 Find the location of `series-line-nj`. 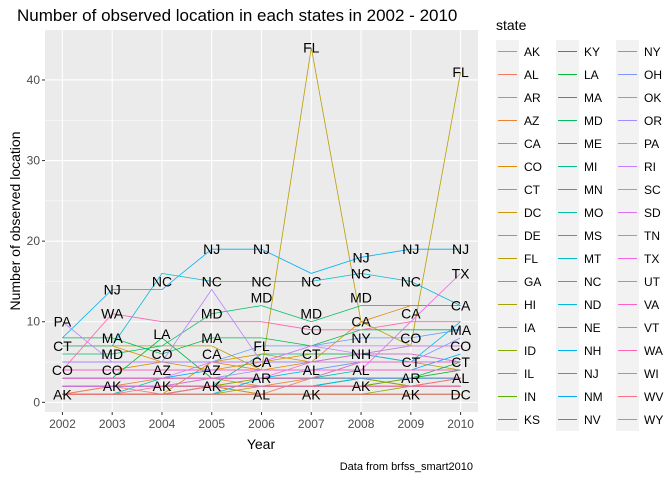

series-line-nj is located at coordinates (261, 293).